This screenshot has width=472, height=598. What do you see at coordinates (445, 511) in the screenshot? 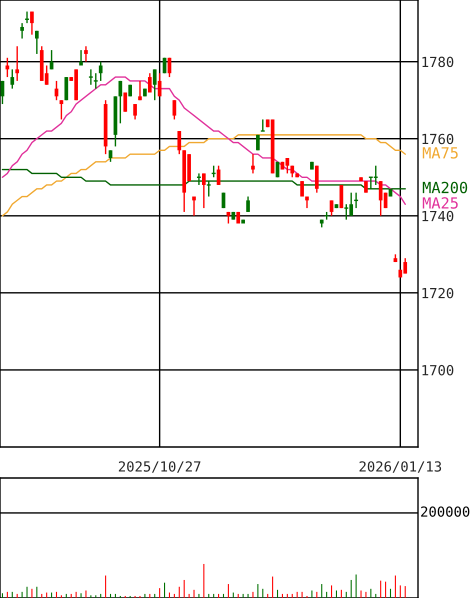
I see `text: 200000` at bounding box center [445, 511].